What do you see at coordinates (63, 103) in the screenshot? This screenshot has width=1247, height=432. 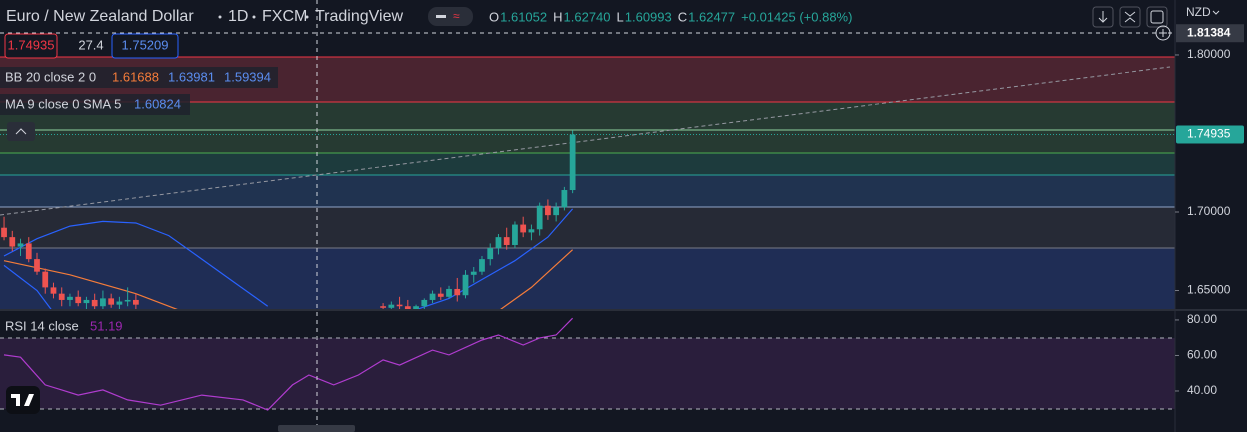 I see `ma-label: MA 9 close 0 SMA 5` at bounding box center [63, 103].